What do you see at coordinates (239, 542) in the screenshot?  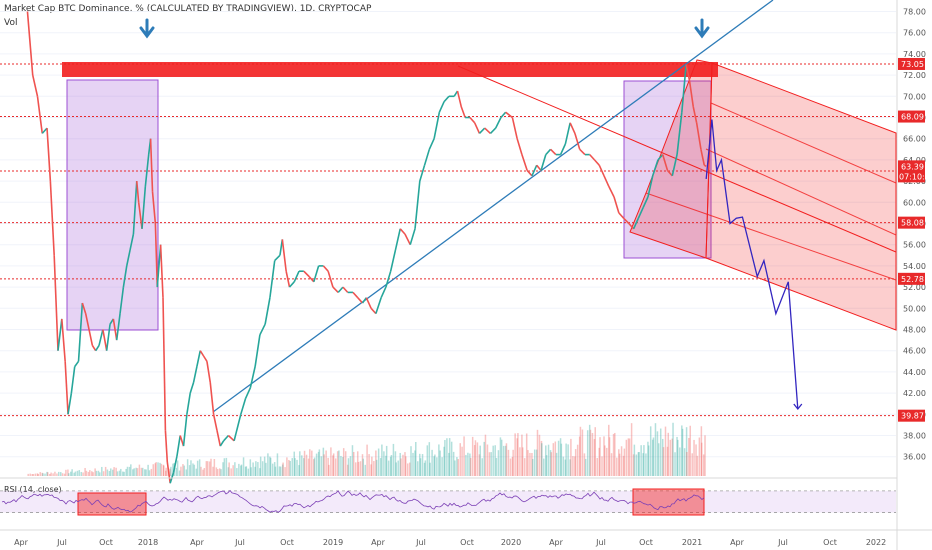 I see `x-tick-label: Jul` at bounding box center [239, 542].